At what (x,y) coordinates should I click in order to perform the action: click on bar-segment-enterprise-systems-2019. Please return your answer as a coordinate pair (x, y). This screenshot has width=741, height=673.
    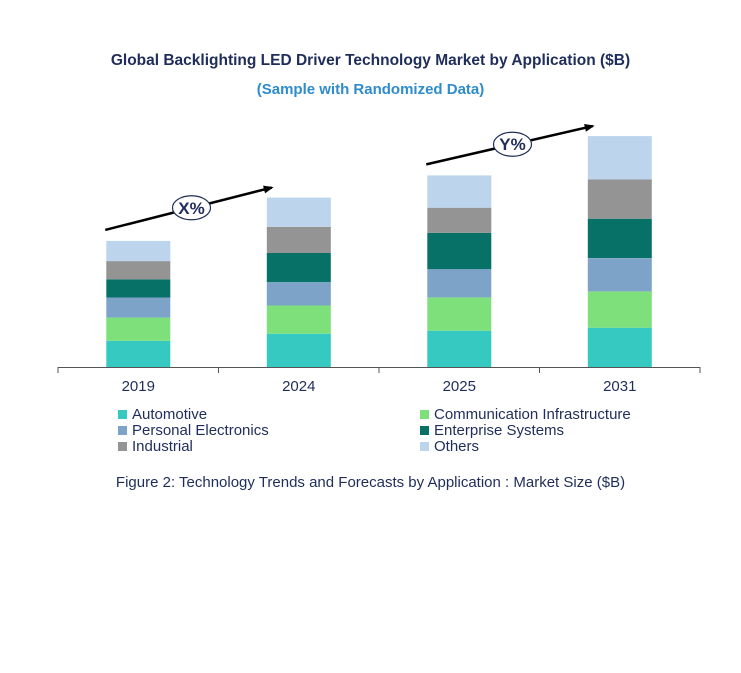
    Looking at the image, I should click on (138, 288).